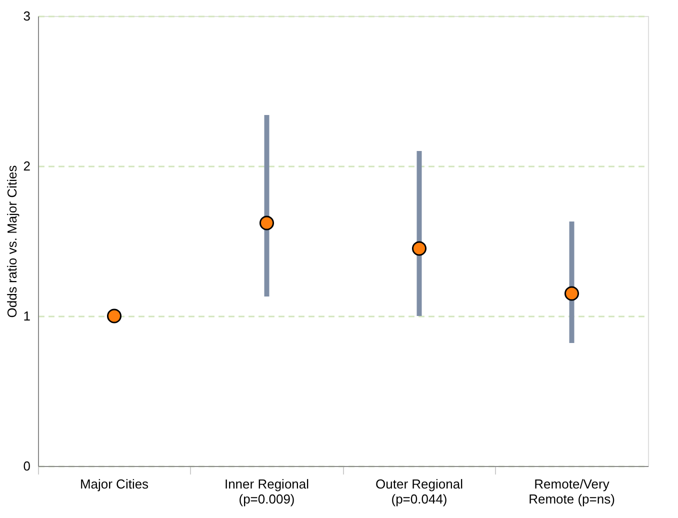  I want to click on y-tick-label: 3, so click(26, 16).